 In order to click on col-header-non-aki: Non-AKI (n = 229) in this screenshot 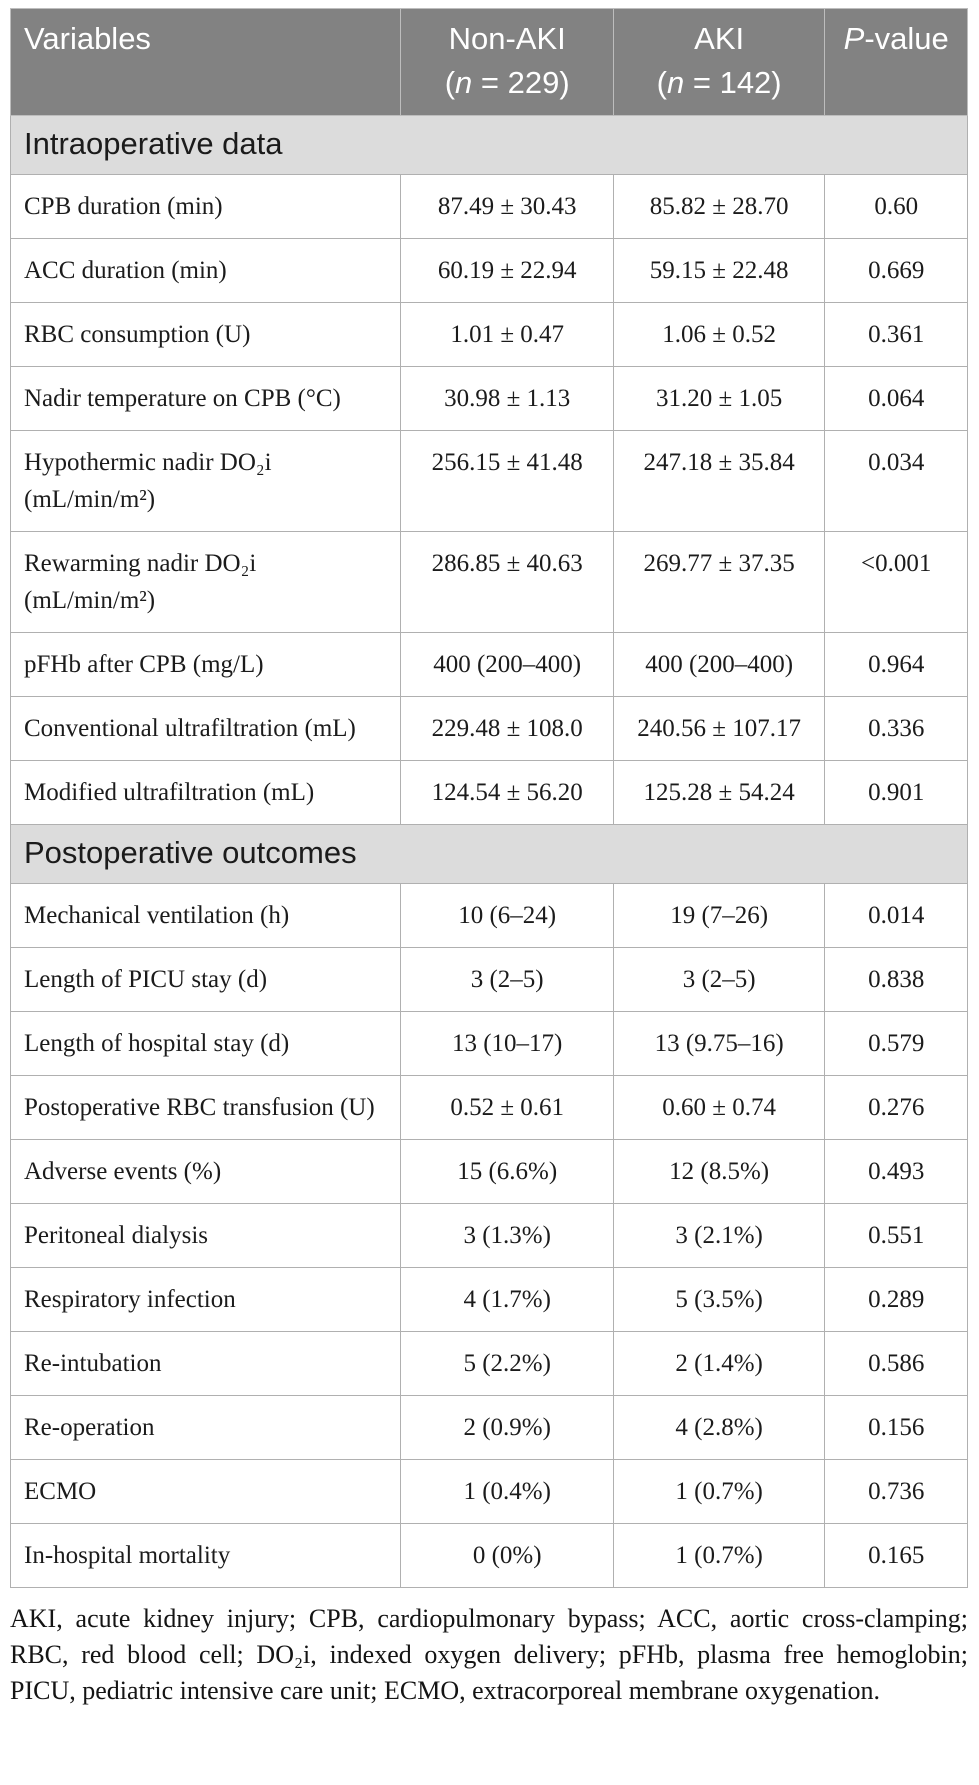, I will do `click(507, 62)`.